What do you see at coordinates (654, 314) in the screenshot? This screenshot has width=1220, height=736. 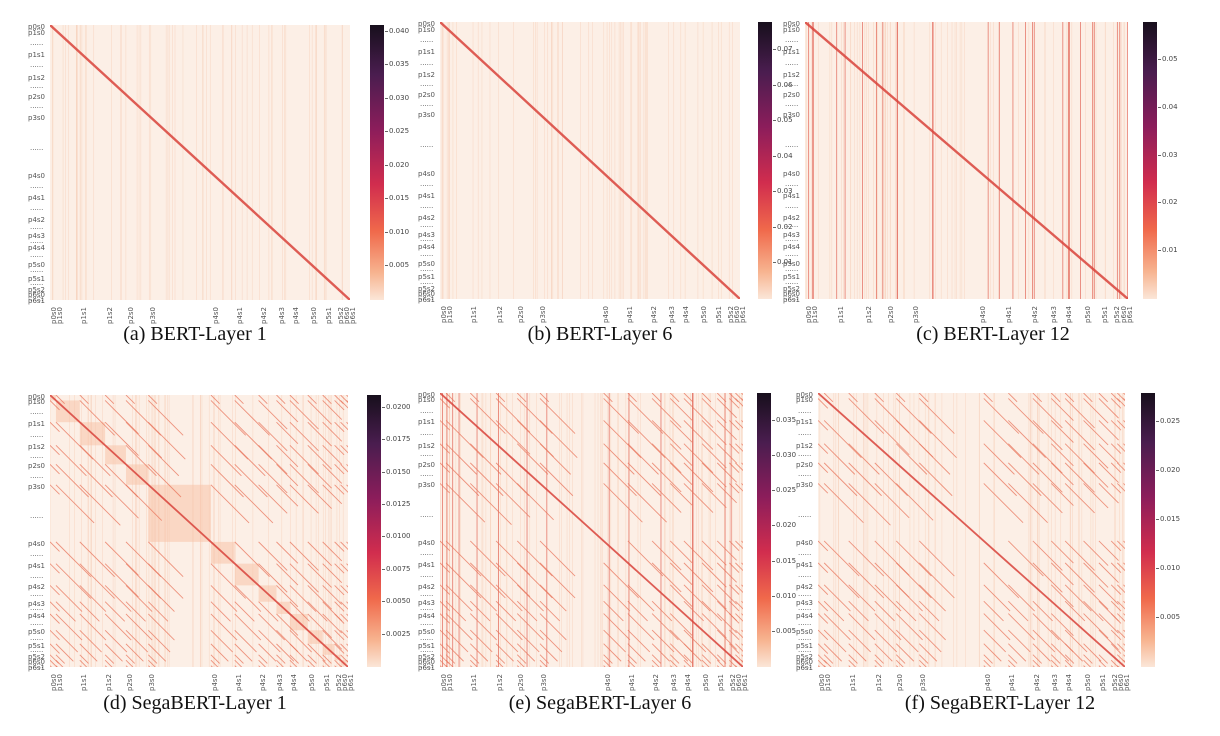 I see `x-tick-label: p4s2` at bounding box center [654, 314].